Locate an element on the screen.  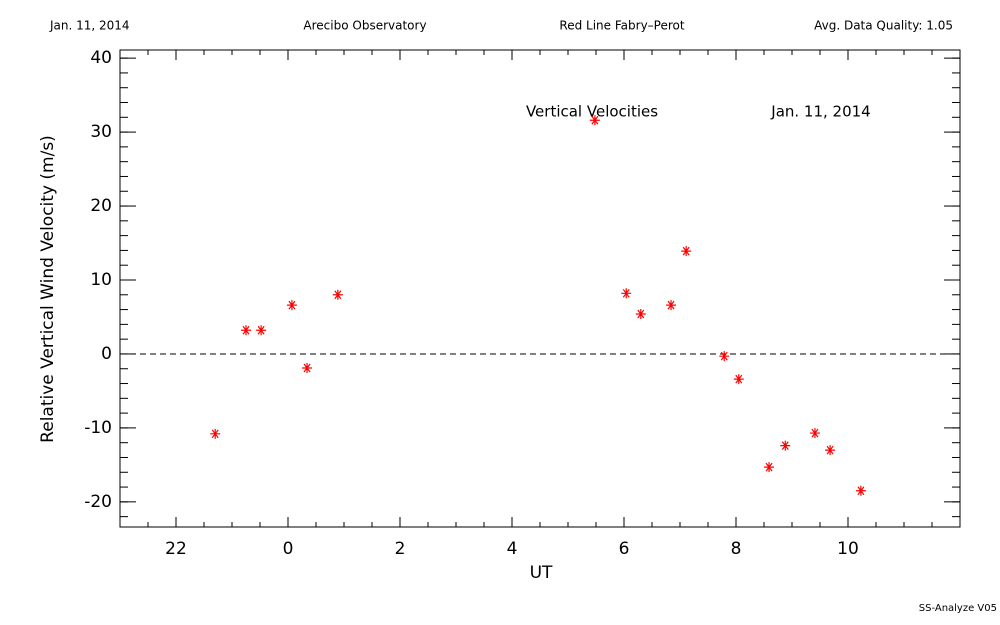
header-site: Arecibo Observatory is located at coordinates (364, 26).